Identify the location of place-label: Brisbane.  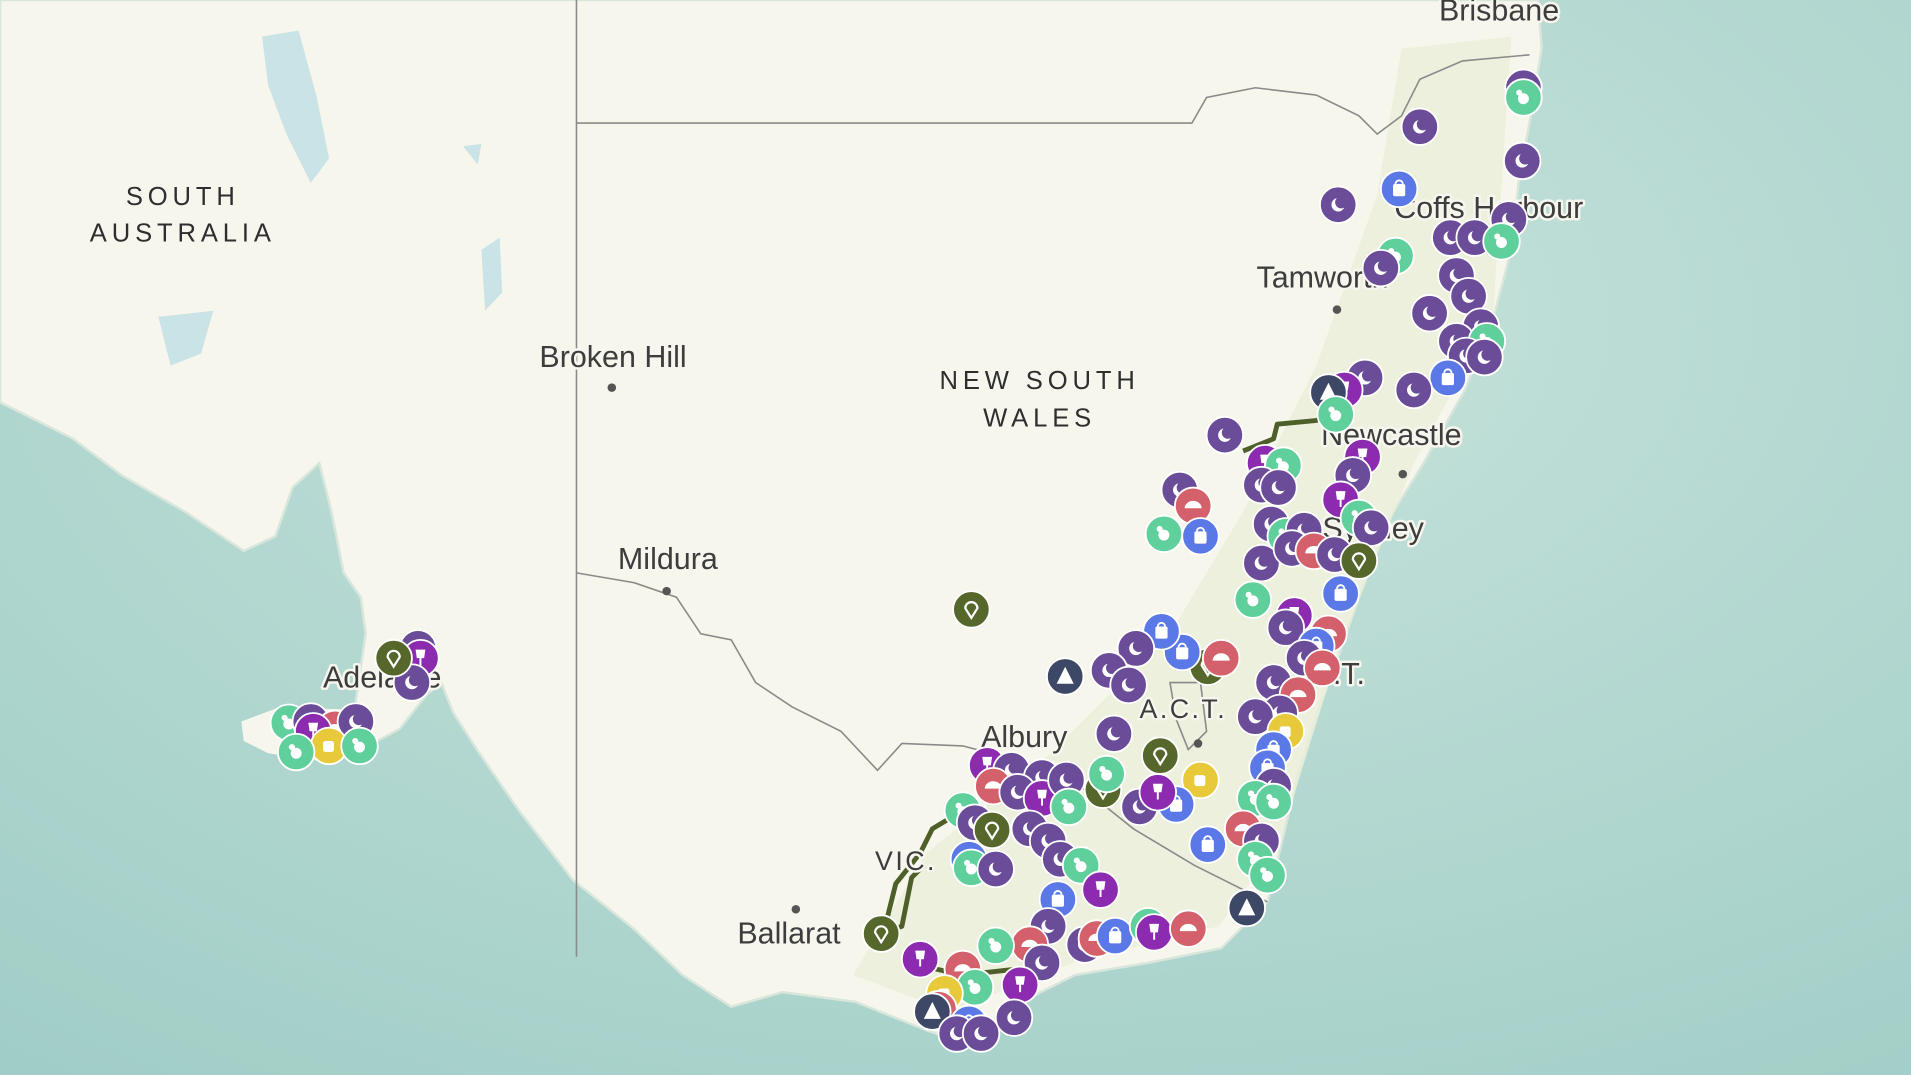
(1499, 14).